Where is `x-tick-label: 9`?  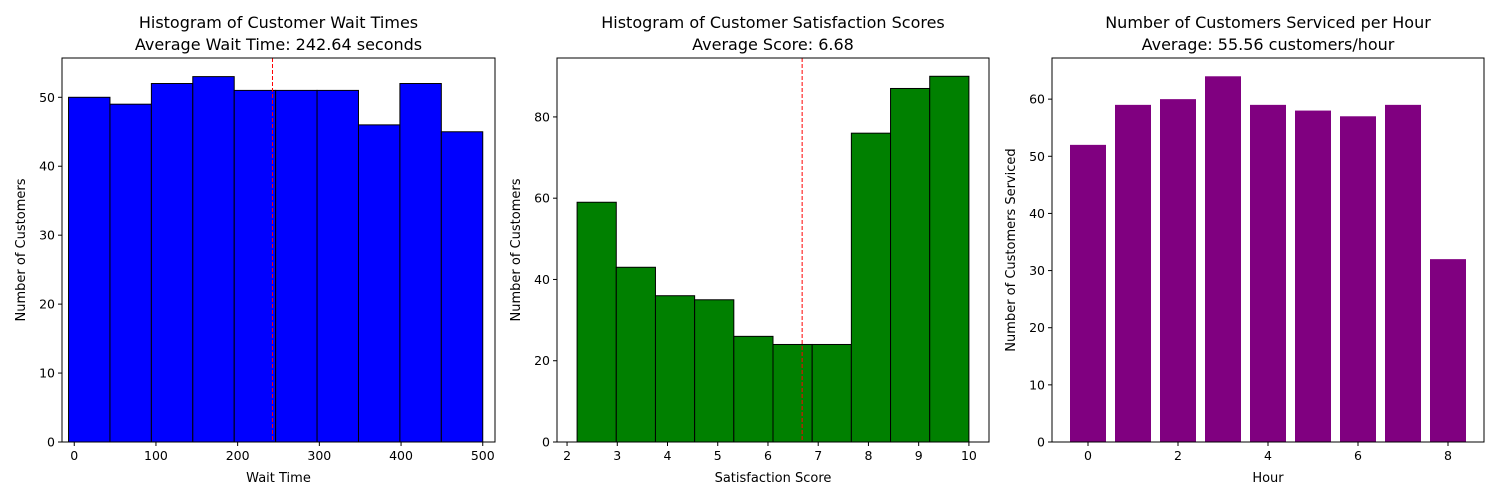
x-tick-label: 9 is located at coordinates (919, 455).